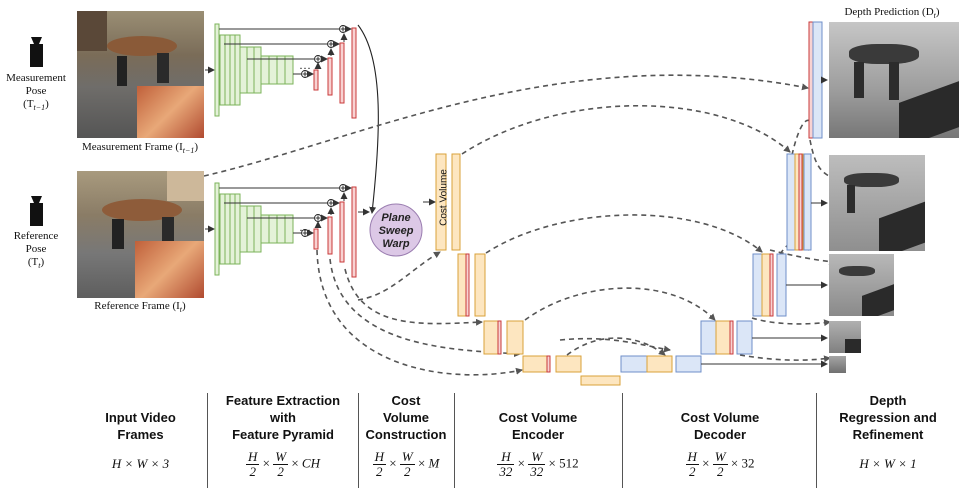  Describe the element at coordinates (861, 285) in the screenshot. I see `depth-map-quarter` at that location.